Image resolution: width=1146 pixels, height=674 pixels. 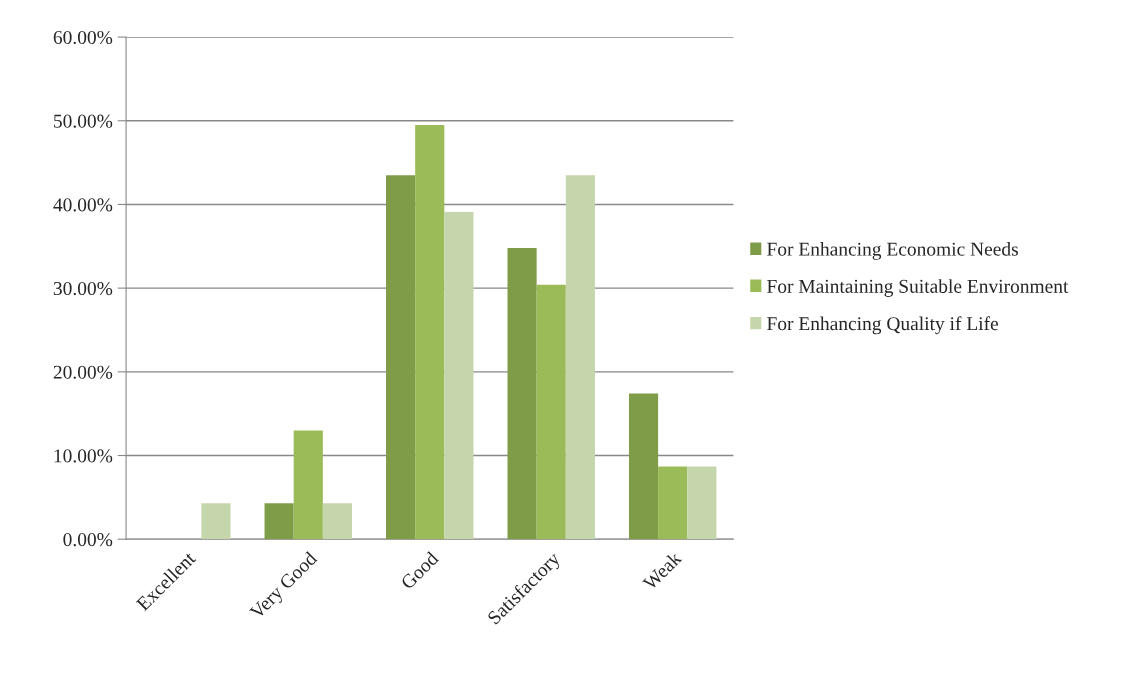 What do you see at coordinates (83, 456) in the screenshot?
I see `y-tick-label: 10.00%` at bounding box center [83, 456].